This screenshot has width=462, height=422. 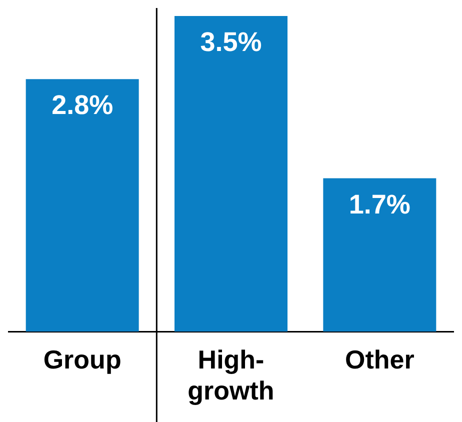 I want to click on data-label: 1.7%, so click(x=379, y=204).